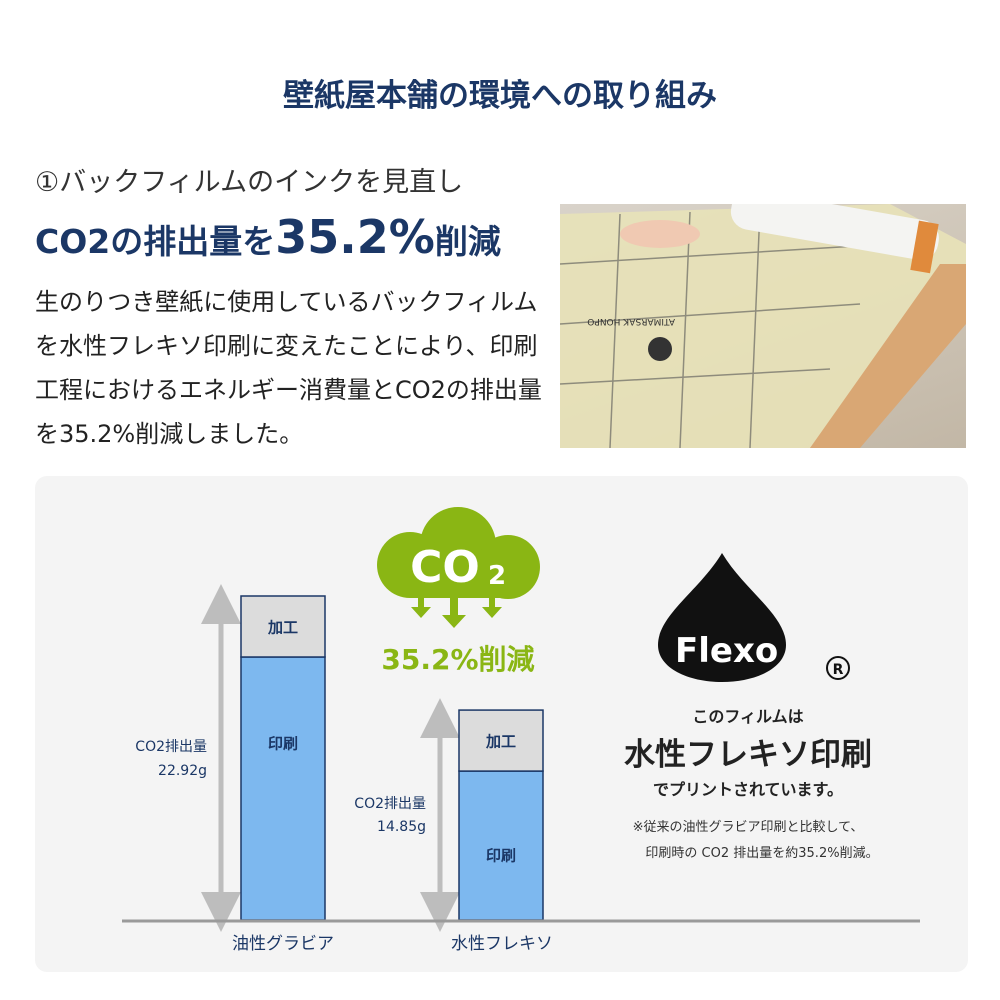 This screenshot has width=1000, height=1000. Describe the element at coordinates (748, 827) in the screenshot. I see `flexo-note1: ※従来の油性グラビア印刷と比較して、` at that location.